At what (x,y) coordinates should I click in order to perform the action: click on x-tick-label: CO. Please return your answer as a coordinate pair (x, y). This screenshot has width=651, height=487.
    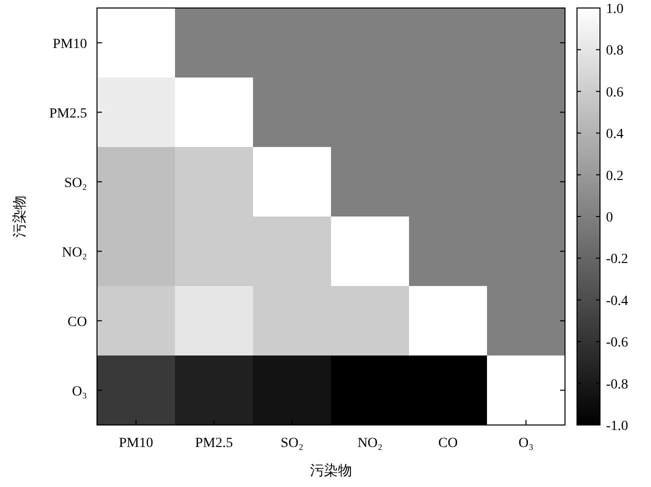
    Looking at the image, I should click on (448, 443).